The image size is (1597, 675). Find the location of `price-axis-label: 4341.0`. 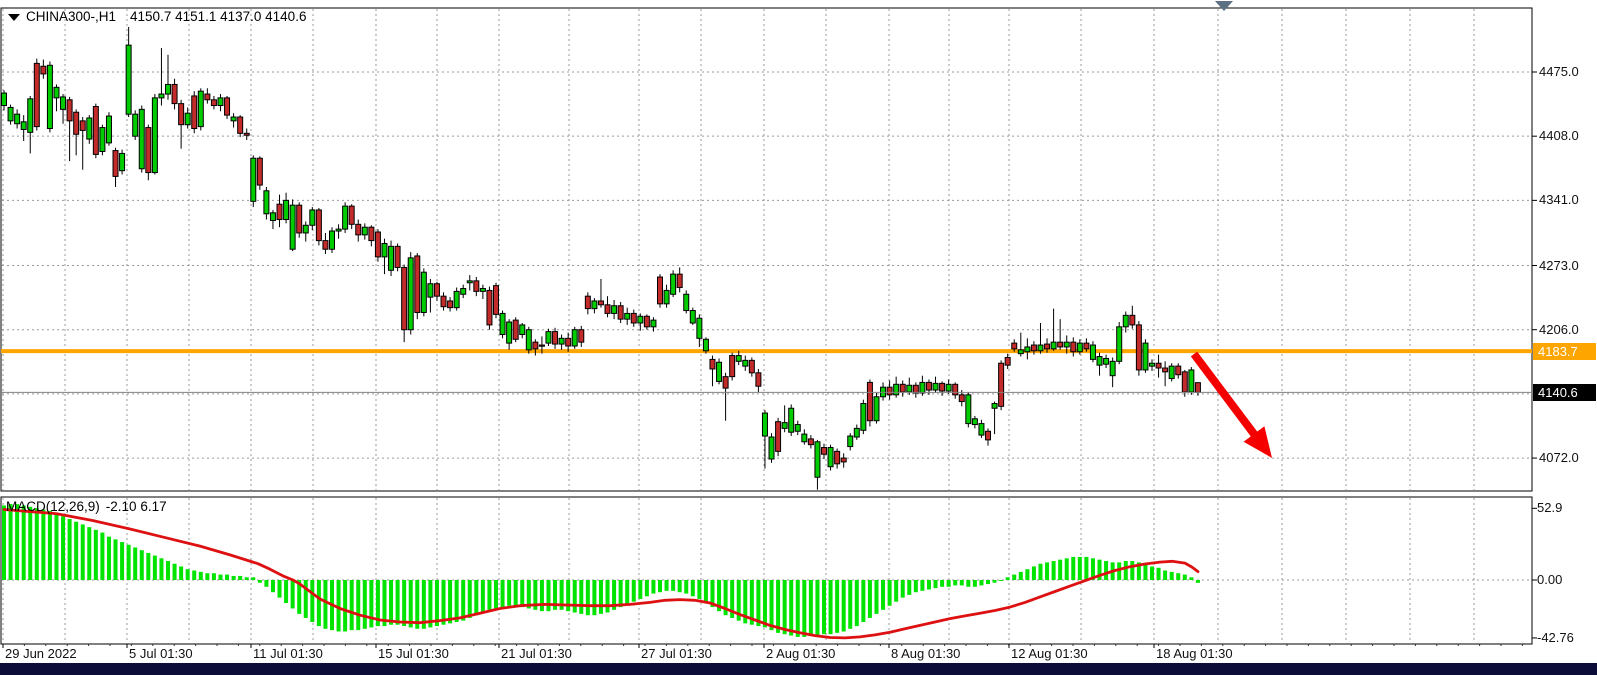

price-axis-label: 4341.0 is located at coordinates (1559, 200).